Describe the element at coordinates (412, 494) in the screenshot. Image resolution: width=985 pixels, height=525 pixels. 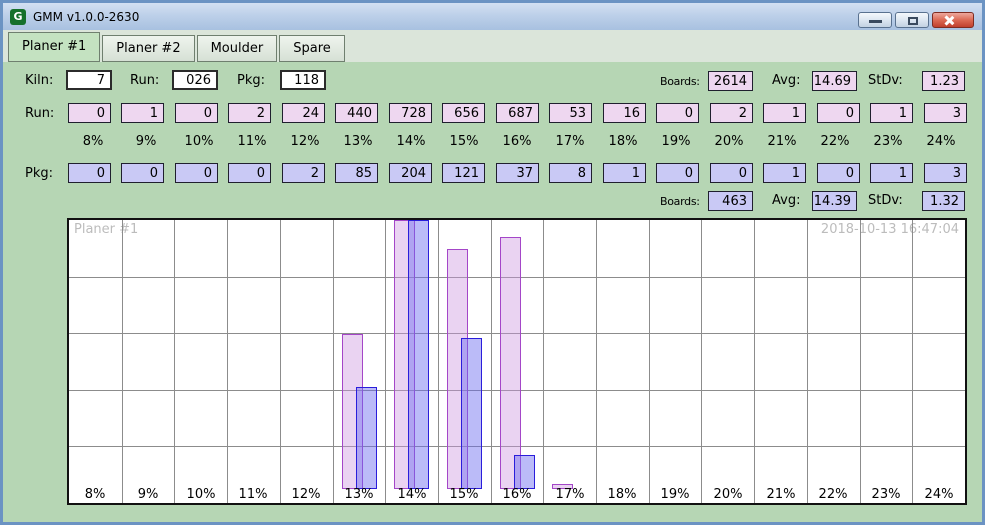
I see `chart-xlabel-14%: 14%` at that location.